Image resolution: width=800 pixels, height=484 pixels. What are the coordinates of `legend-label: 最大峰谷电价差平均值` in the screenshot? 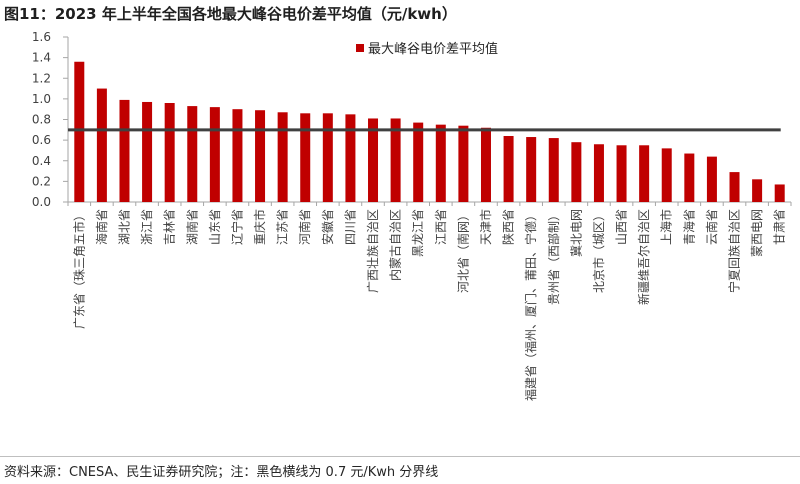 It's located at (433, 49).